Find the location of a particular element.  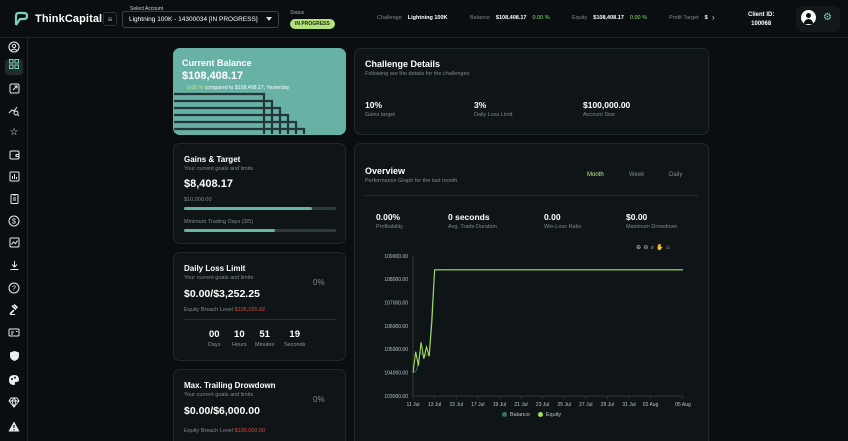

countdown-hours-label: Hours is located at coordinates (239, 345).